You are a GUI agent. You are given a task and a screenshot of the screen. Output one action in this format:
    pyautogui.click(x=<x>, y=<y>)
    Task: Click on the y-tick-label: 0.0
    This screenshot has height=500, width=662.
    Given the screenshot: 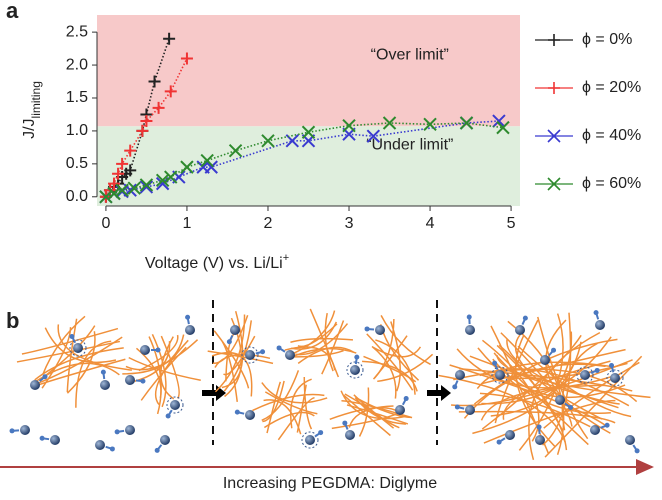 What is the action you would take?
    pyautogui.click(x=77, y=196)
    